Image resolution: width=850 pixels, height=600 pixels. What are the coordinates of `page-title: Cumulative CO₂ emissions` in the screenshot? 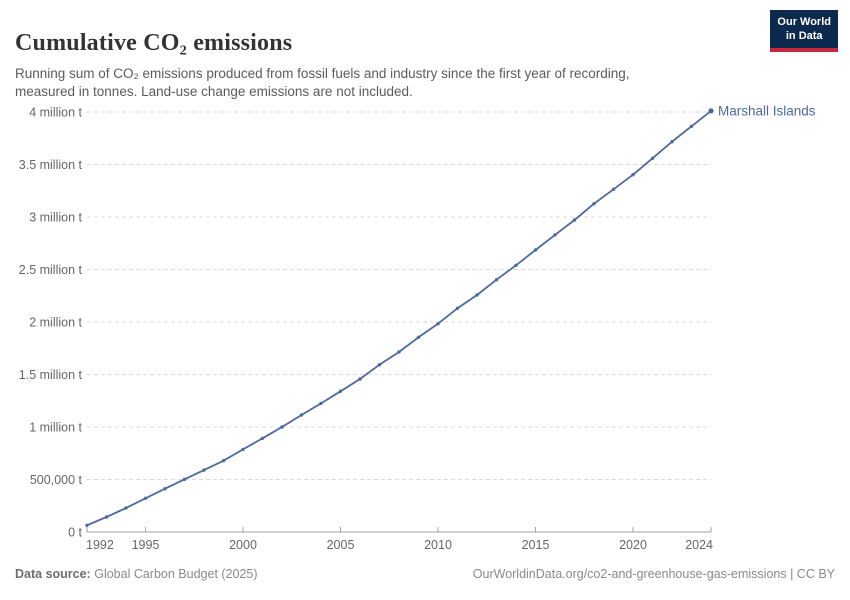 It's located at (154, 43).